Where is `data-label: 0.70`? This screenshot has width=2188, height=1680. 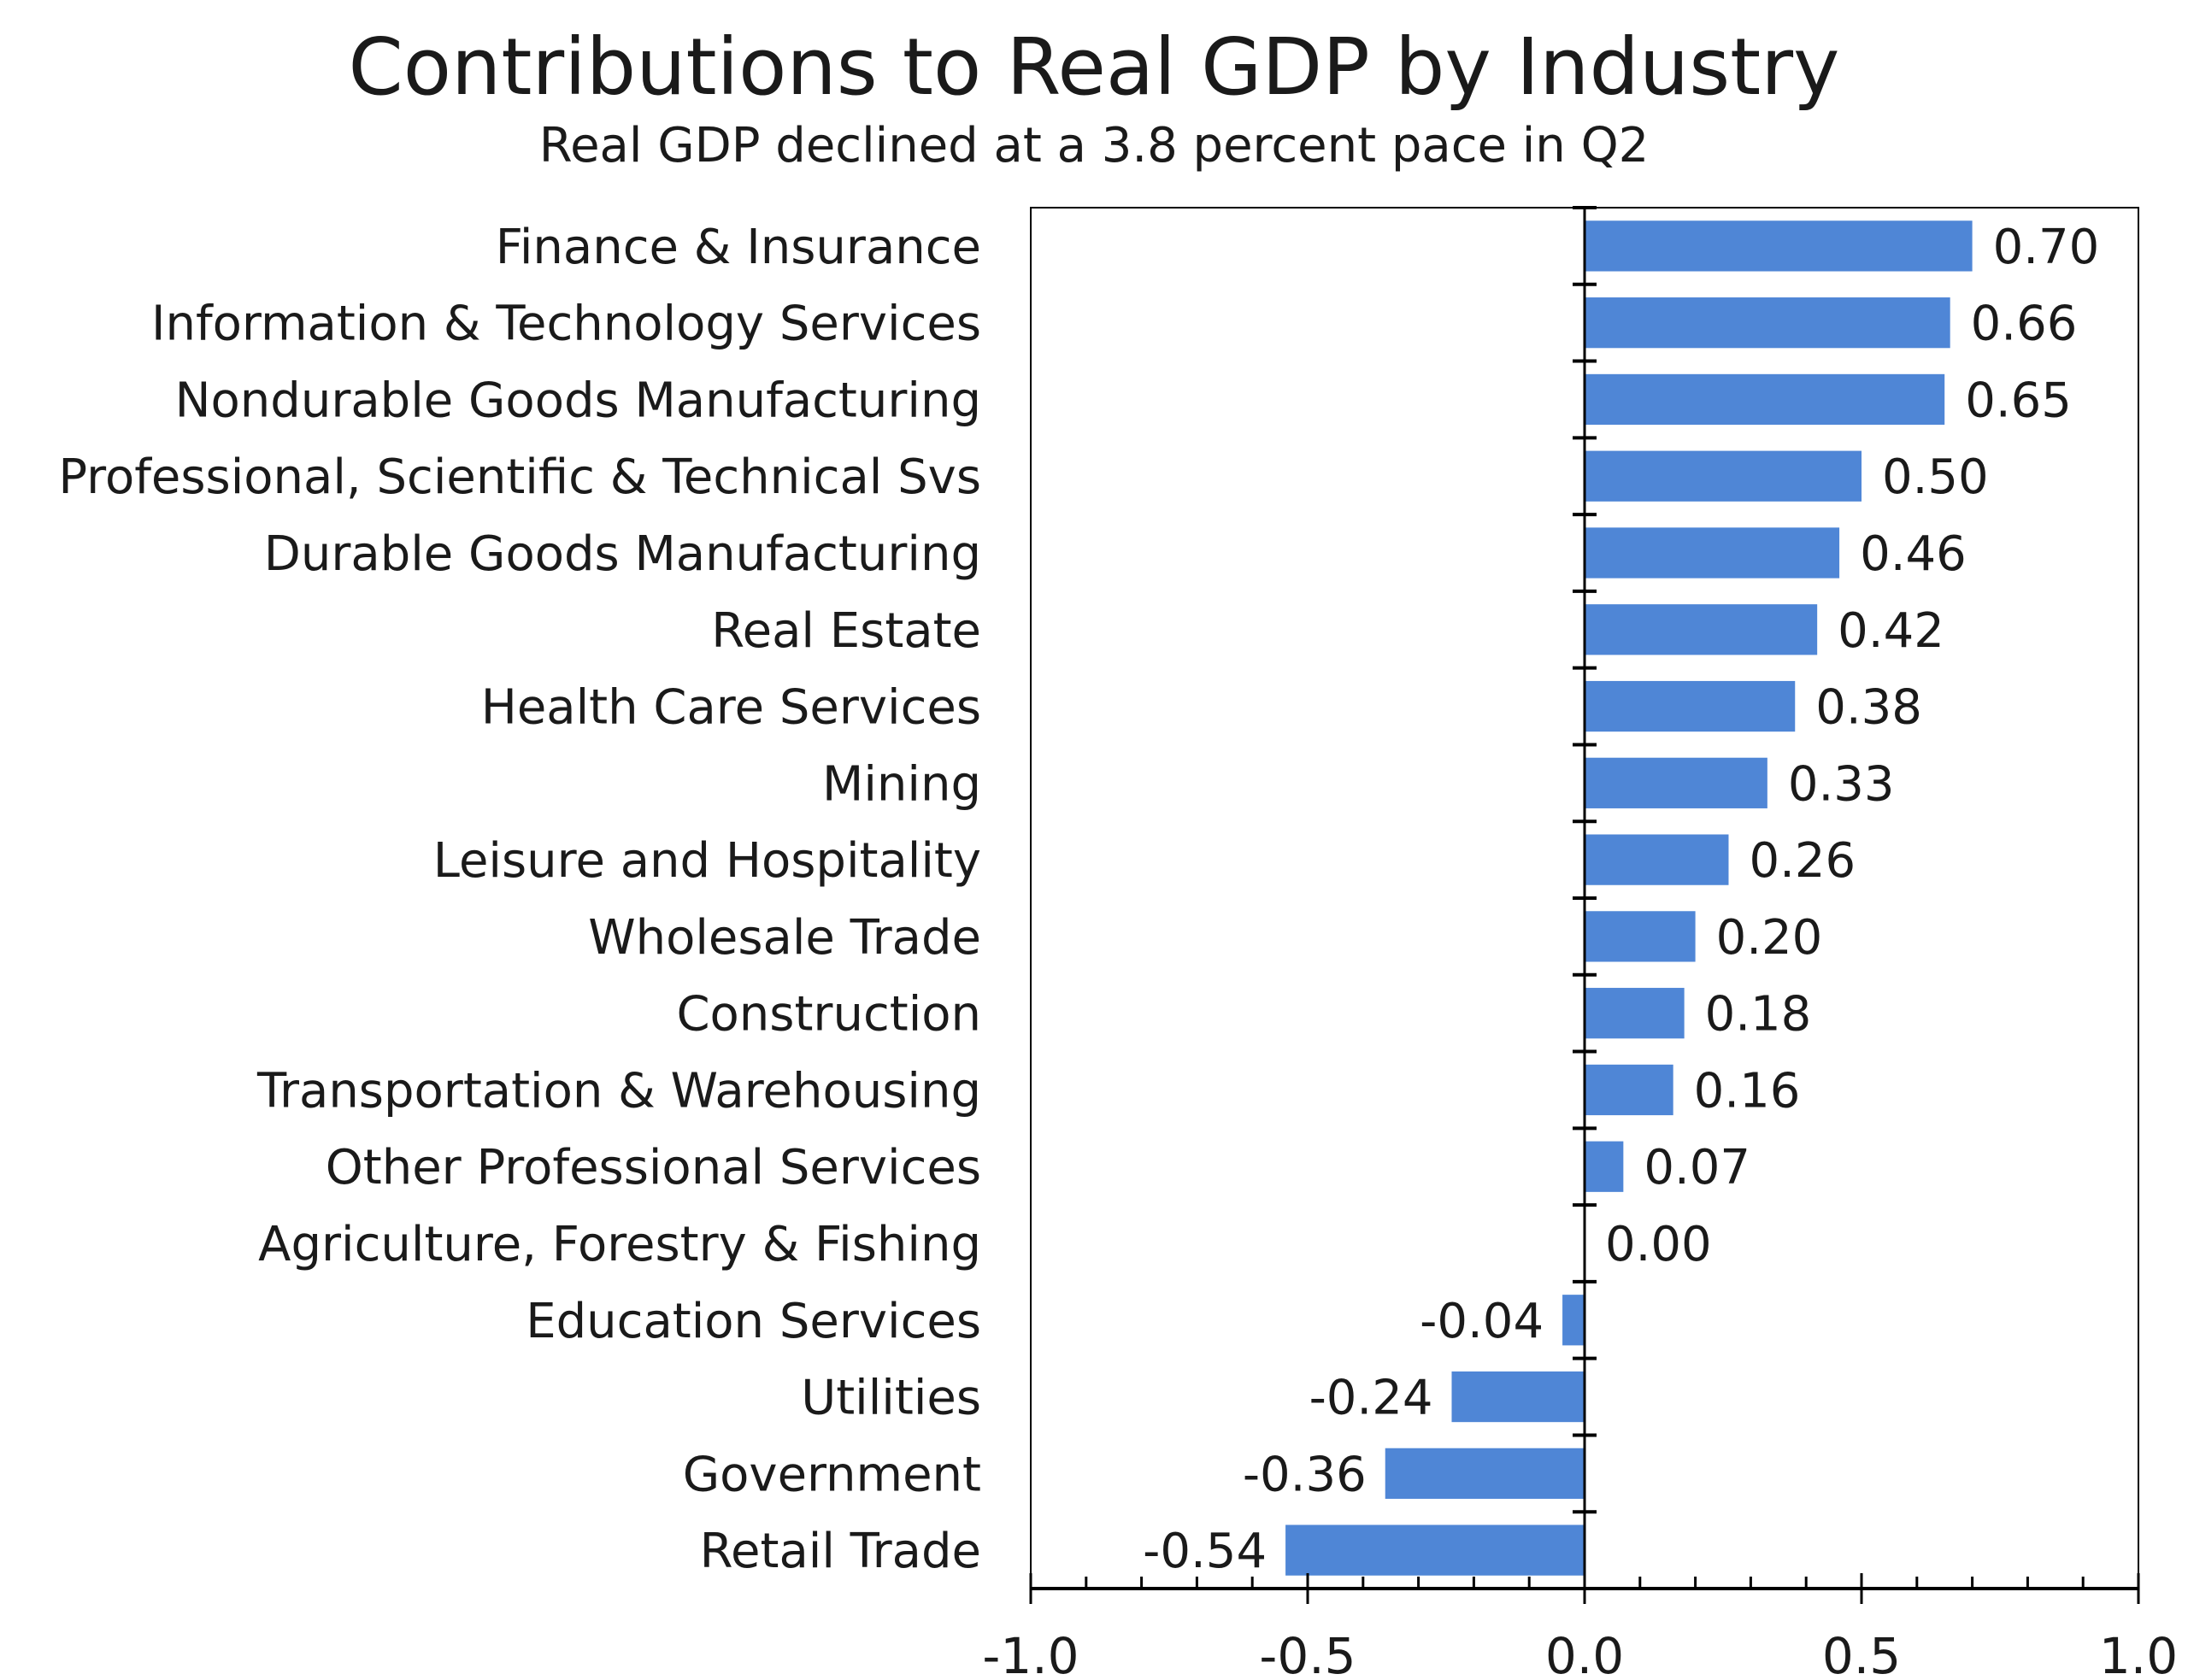
data-label: 0.70 is located at coordinates (2046, 248).